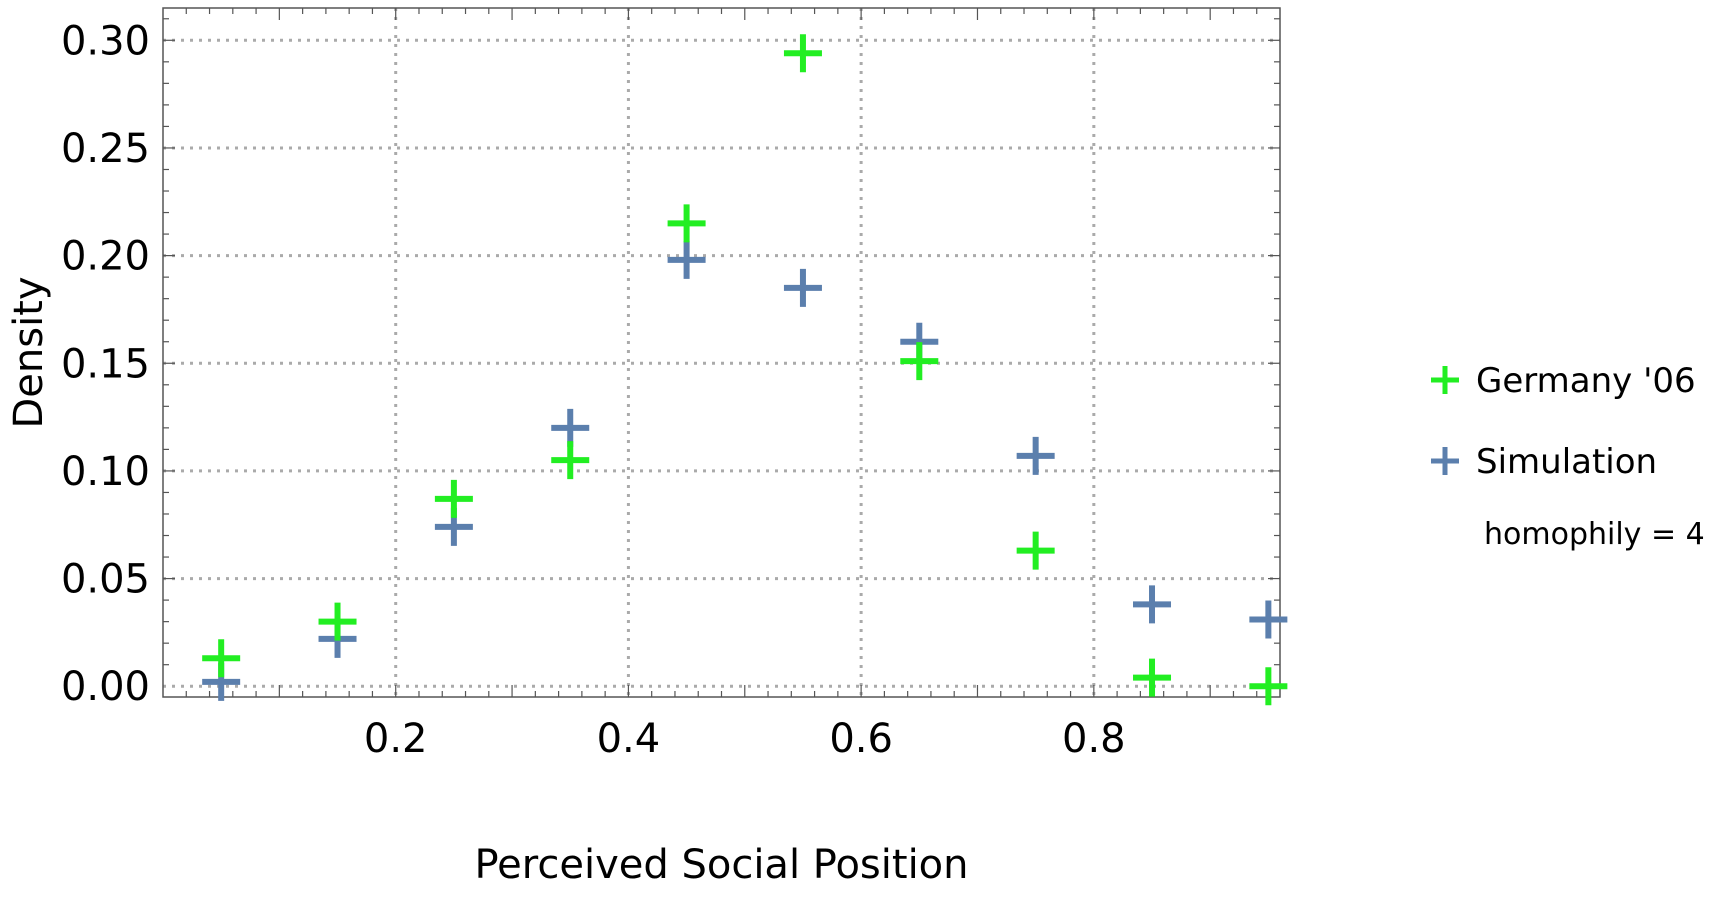 The height and width of the screenshot is (906, 1715). Describe the element at coordinates (105, 580) in the screenshot. I see `y-tick-label: 0.05` at that location.